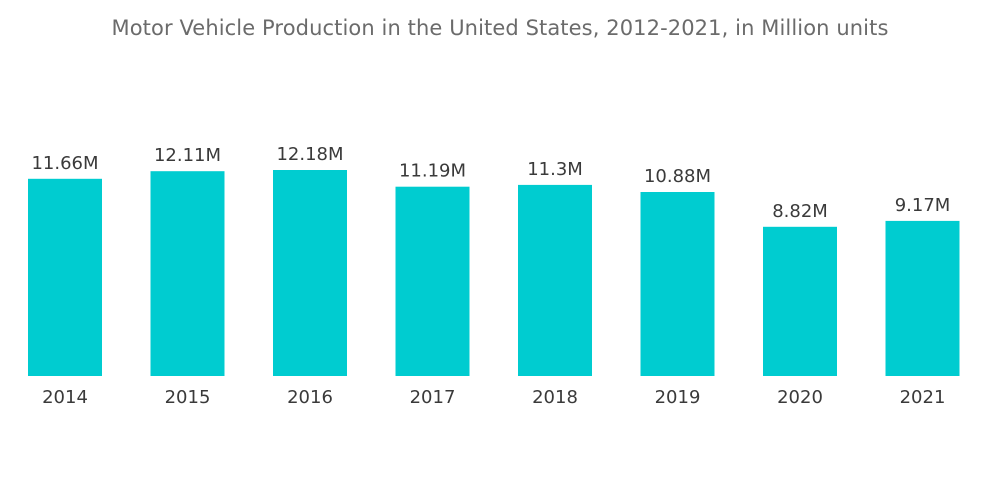  Describe the element at coordinates (555, 169) in the screenshot. I see `data-label-2018: 11.3M` at that location.